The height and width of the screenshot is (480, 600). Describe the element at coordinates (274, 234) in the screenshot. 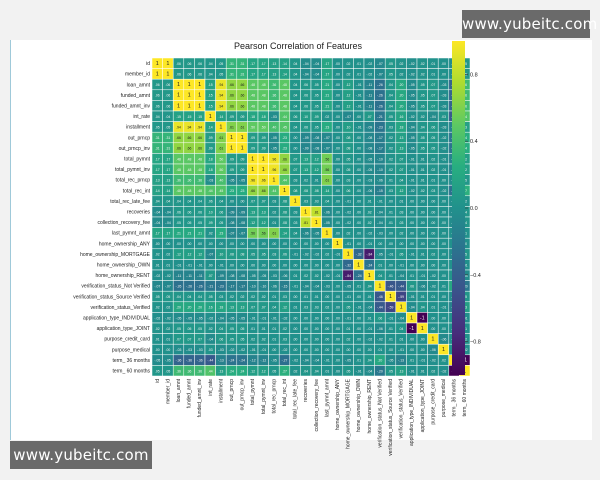

I see `cell-value-label: .61` at that location.